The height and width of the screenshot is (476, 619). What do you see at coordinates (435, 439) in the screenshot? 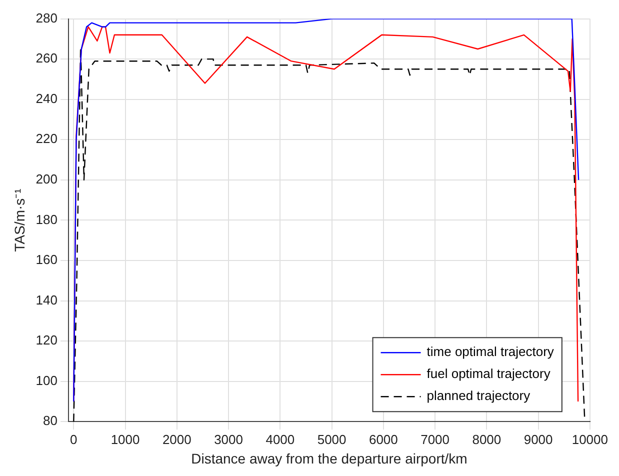
I see `x-tick-label: 7000` at bounding box center [435, 439].